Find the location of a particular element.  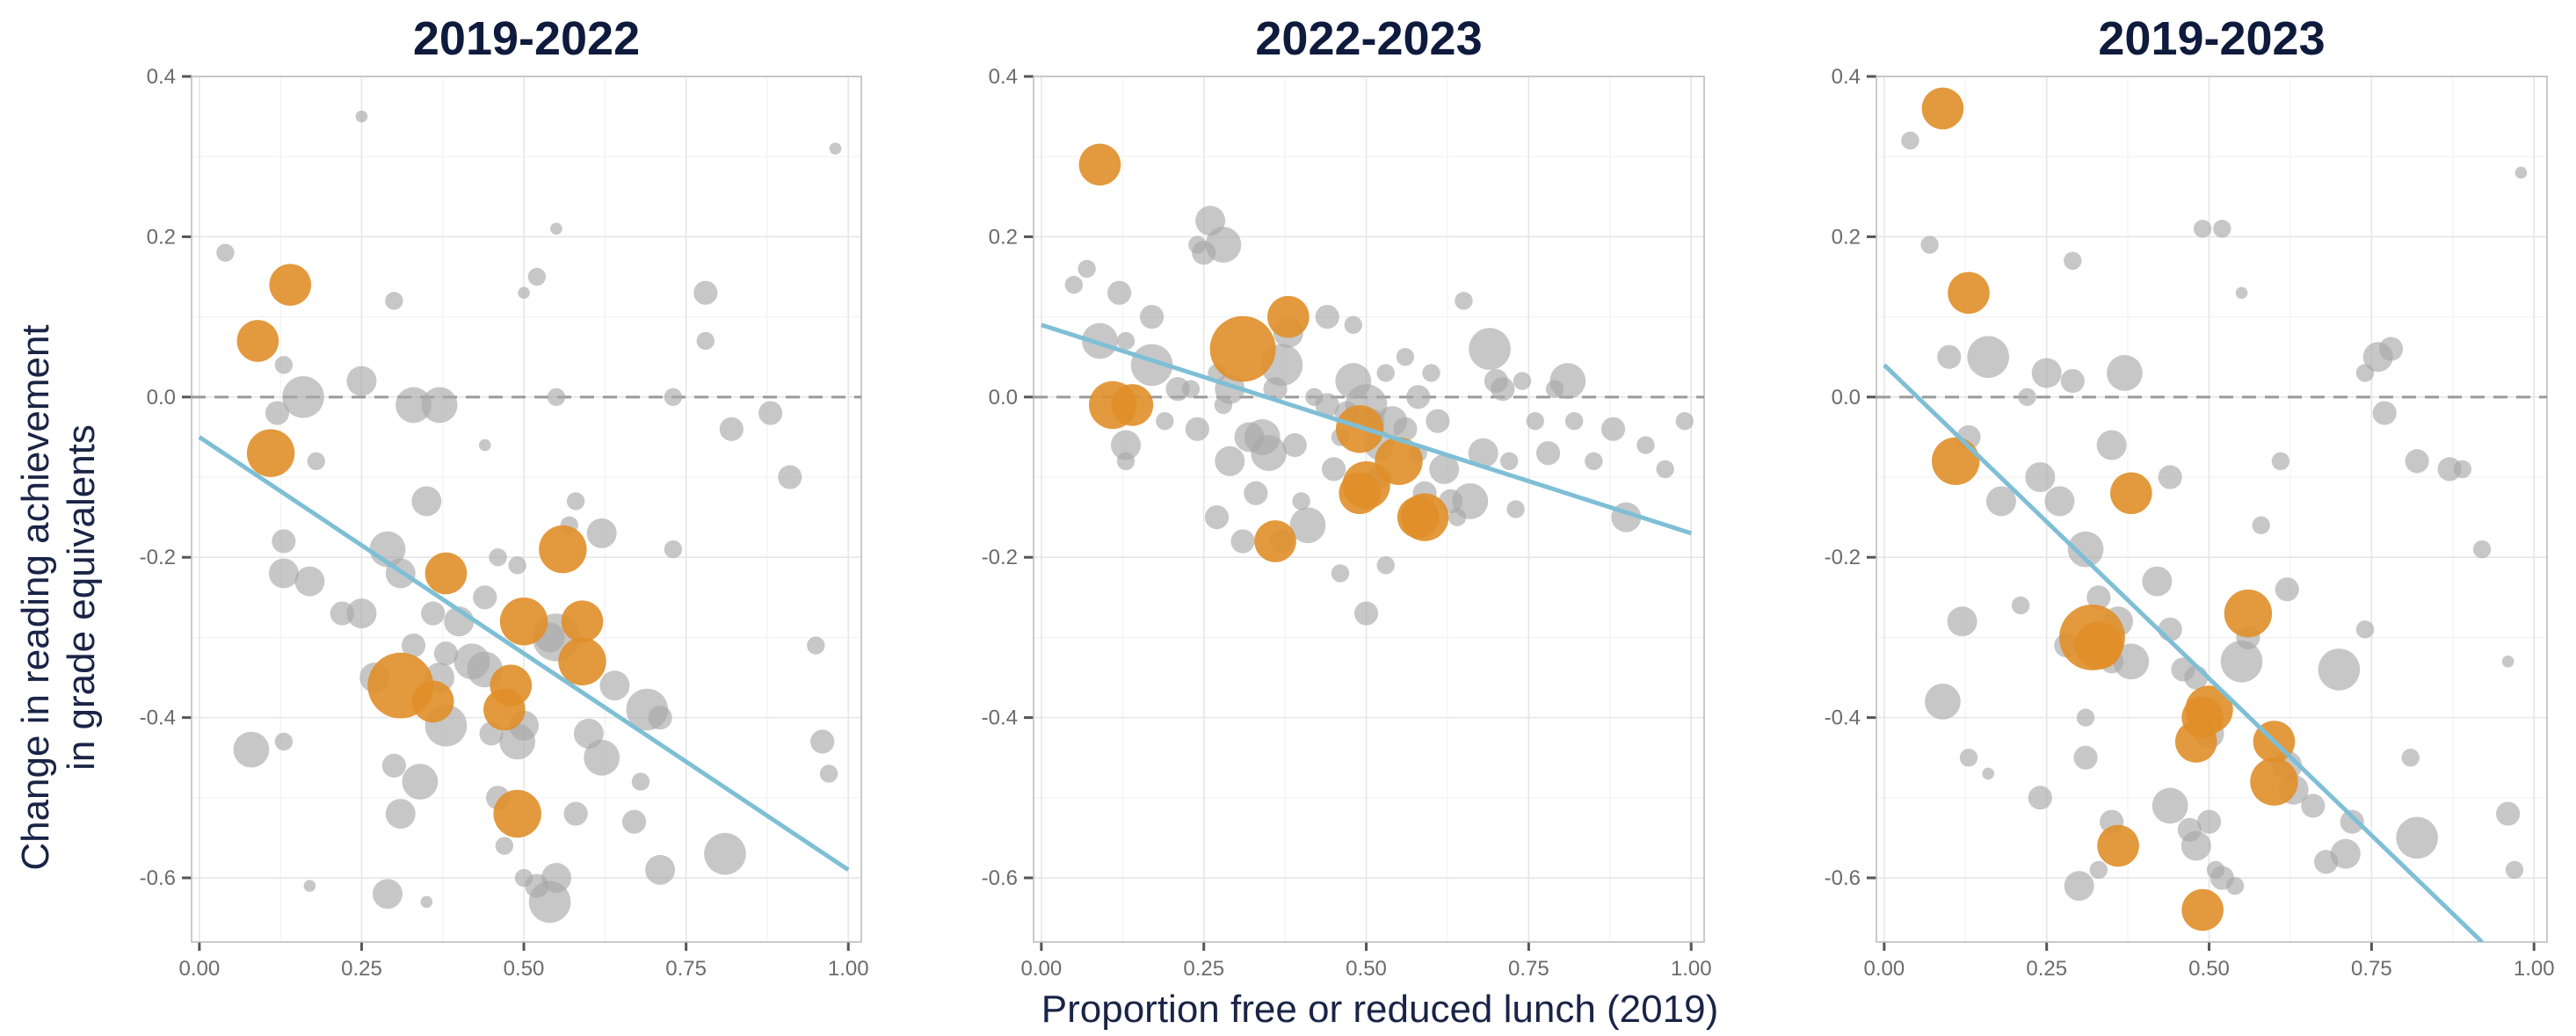

x-tick-label: 0.75 is located at coordinates (686, 969).